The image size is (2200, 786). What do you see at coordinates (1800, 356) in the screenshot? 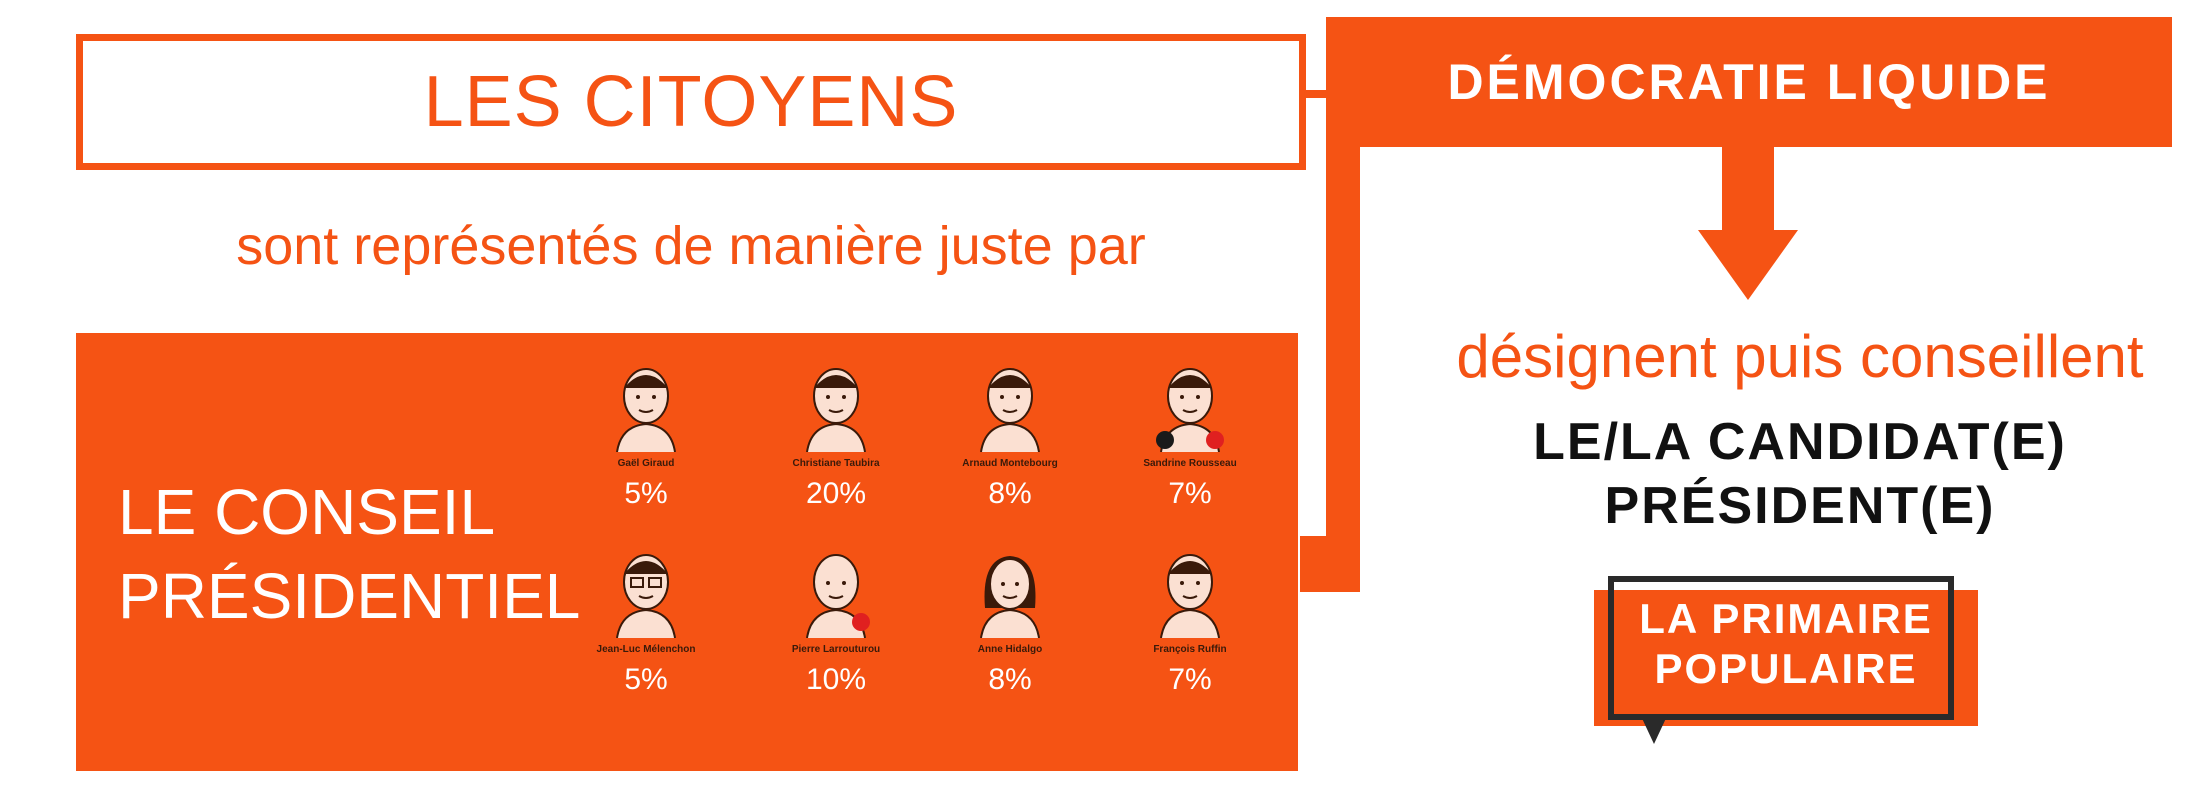
I see `designate-text: désignent puis conseillent` at bounding box center [1800, 356].